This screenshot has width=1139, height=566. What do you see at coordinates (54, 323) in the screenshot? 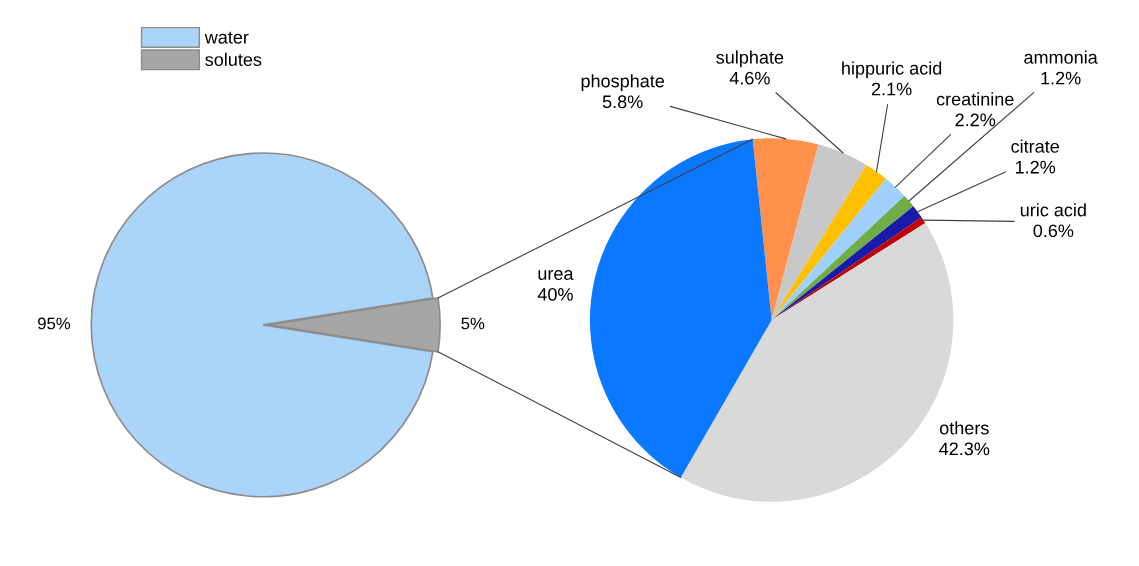
I see `data-label: 95%` at bounding box center [54, 323].